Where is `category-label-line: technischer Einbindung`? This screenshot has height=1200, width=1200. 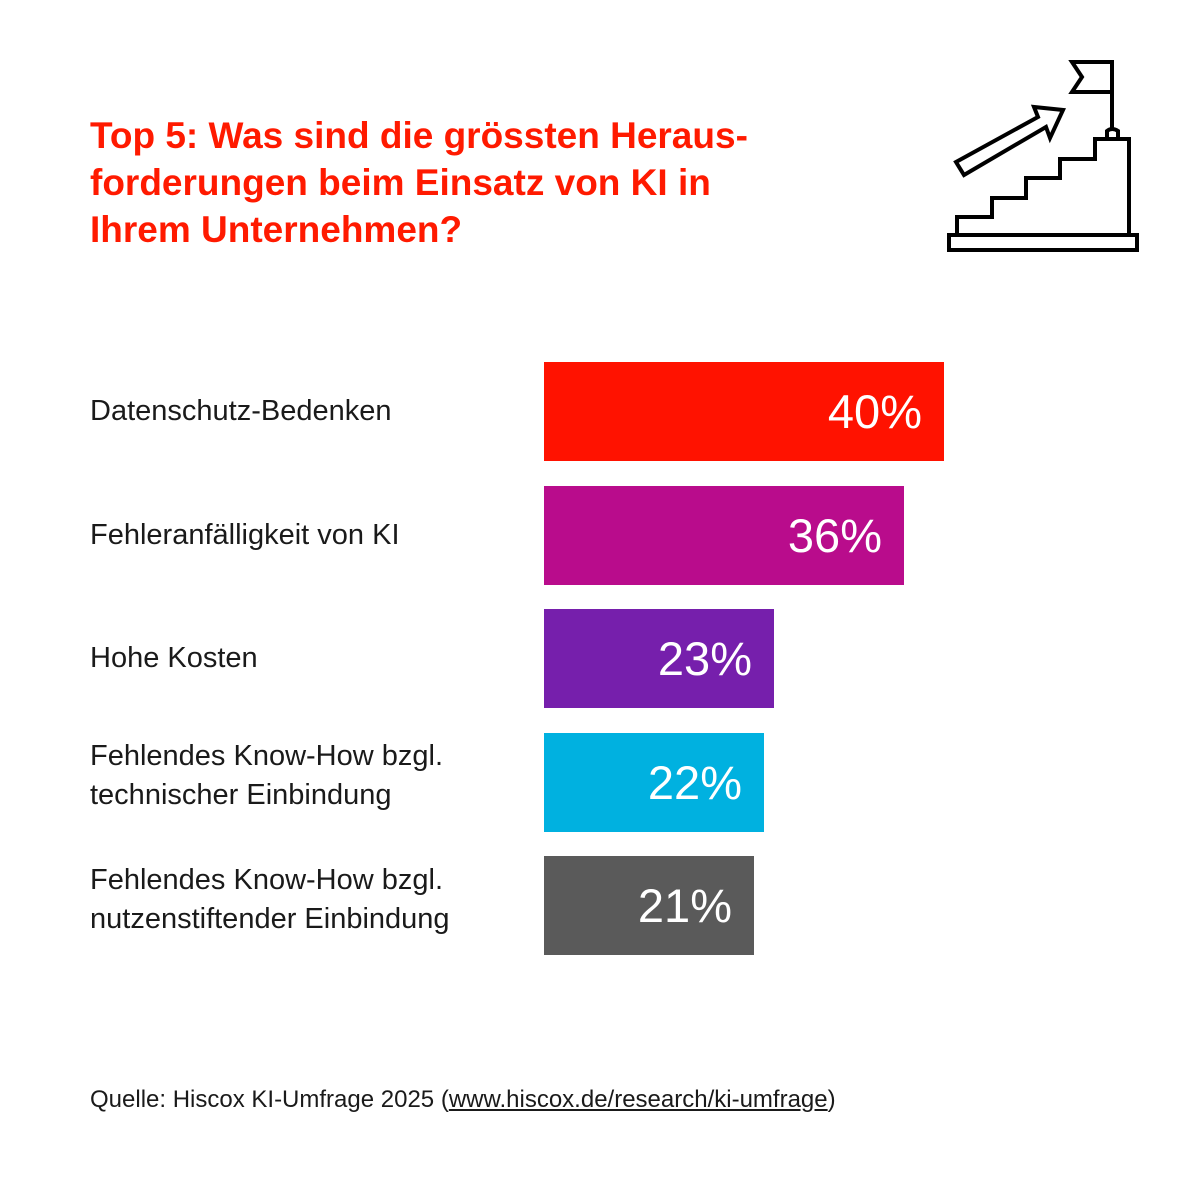 category-label-line: technischer Einbindung is located at coordinates (241, 795).